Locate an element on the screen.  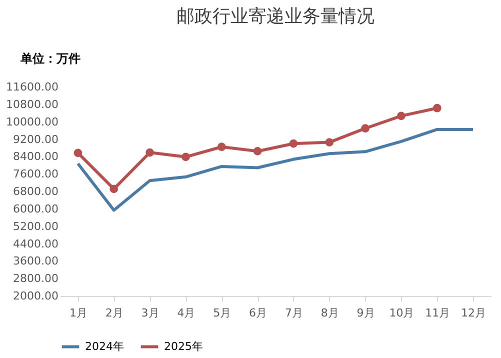
x-tick-label: 9月 is located at coordinates (365, 313).